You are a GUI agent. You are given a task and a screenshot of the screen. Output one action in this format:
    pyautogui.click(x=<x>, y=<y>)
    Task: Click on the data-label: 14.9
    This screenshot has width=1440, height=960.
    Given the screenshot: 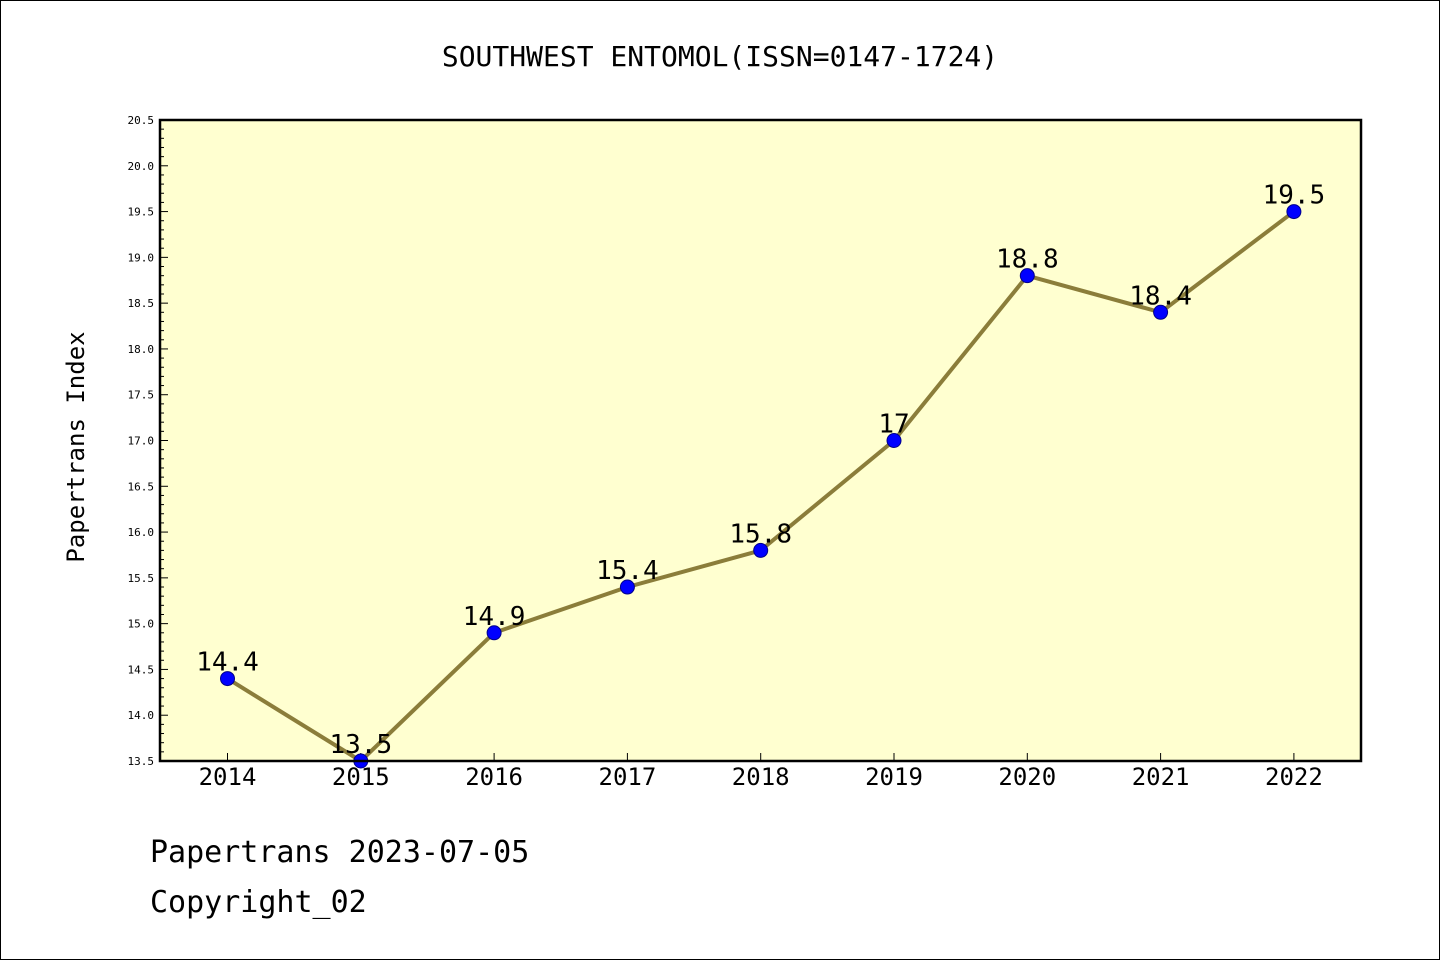 What is the action you would take?
    pyautogui.click(x=494, y=617)
    